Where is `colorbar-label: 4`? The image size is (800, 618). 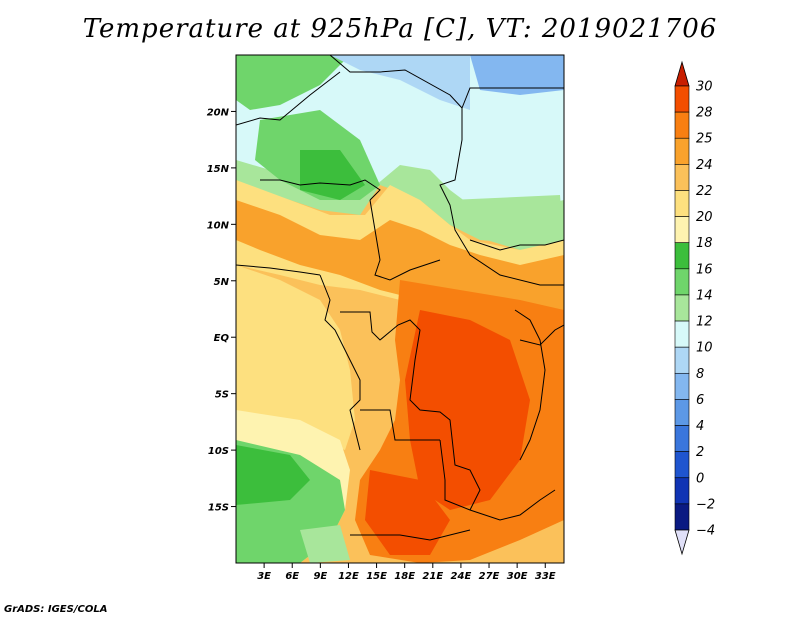
colorbar-label: 4 is located at coordinates (700, 426).